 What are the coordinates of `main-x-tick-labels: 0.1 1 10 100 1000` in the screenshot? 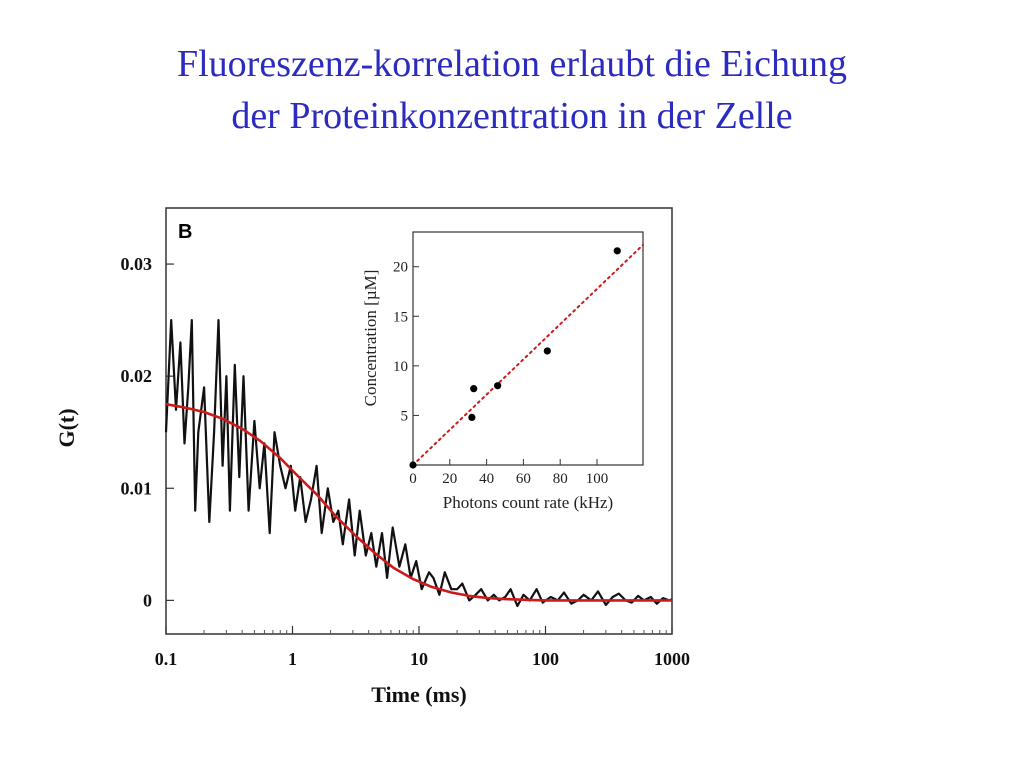 It's located at (422, 659).